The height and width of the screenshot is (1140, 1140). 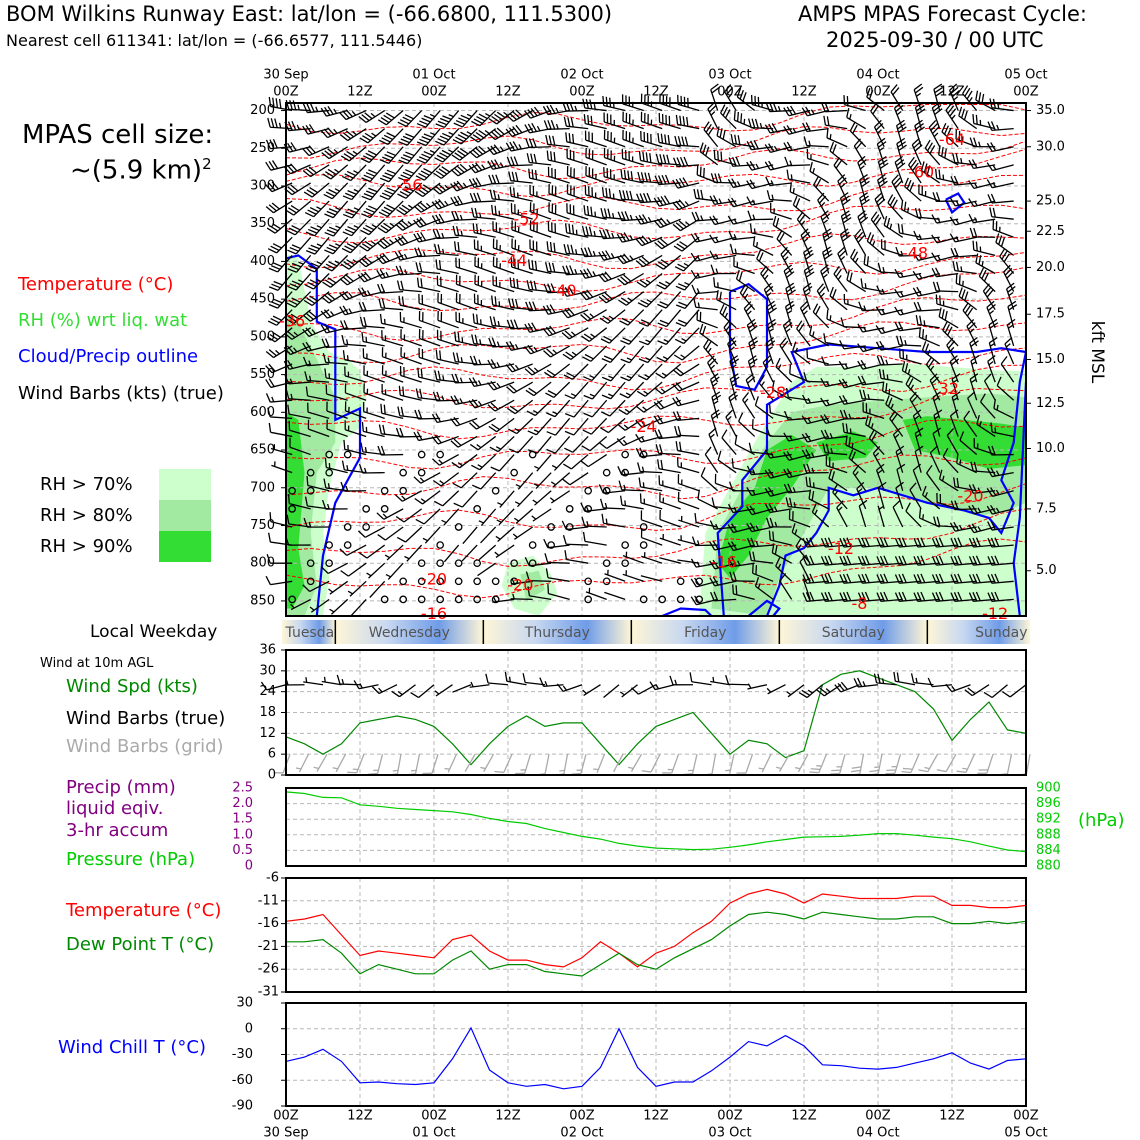 What do you see at coordinates (724, 562) in the screenshot?
I see `temperature-label: -16` at bounding box center [724, 562].